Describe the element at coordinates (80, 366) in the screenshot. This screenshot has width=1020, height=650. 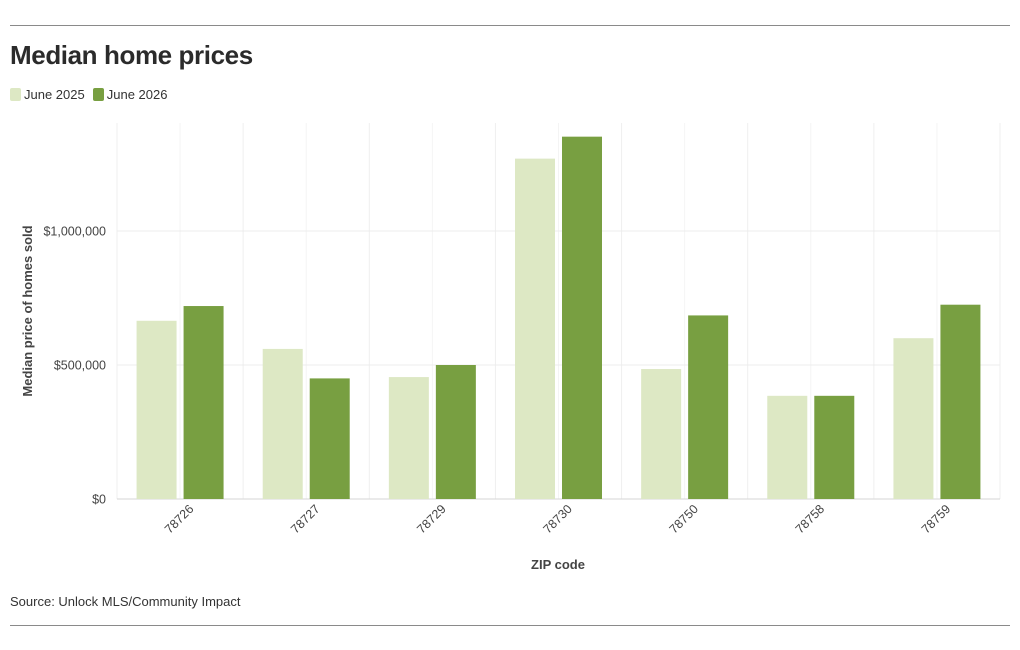
I see `y-tick-label: $500,000` at that location.